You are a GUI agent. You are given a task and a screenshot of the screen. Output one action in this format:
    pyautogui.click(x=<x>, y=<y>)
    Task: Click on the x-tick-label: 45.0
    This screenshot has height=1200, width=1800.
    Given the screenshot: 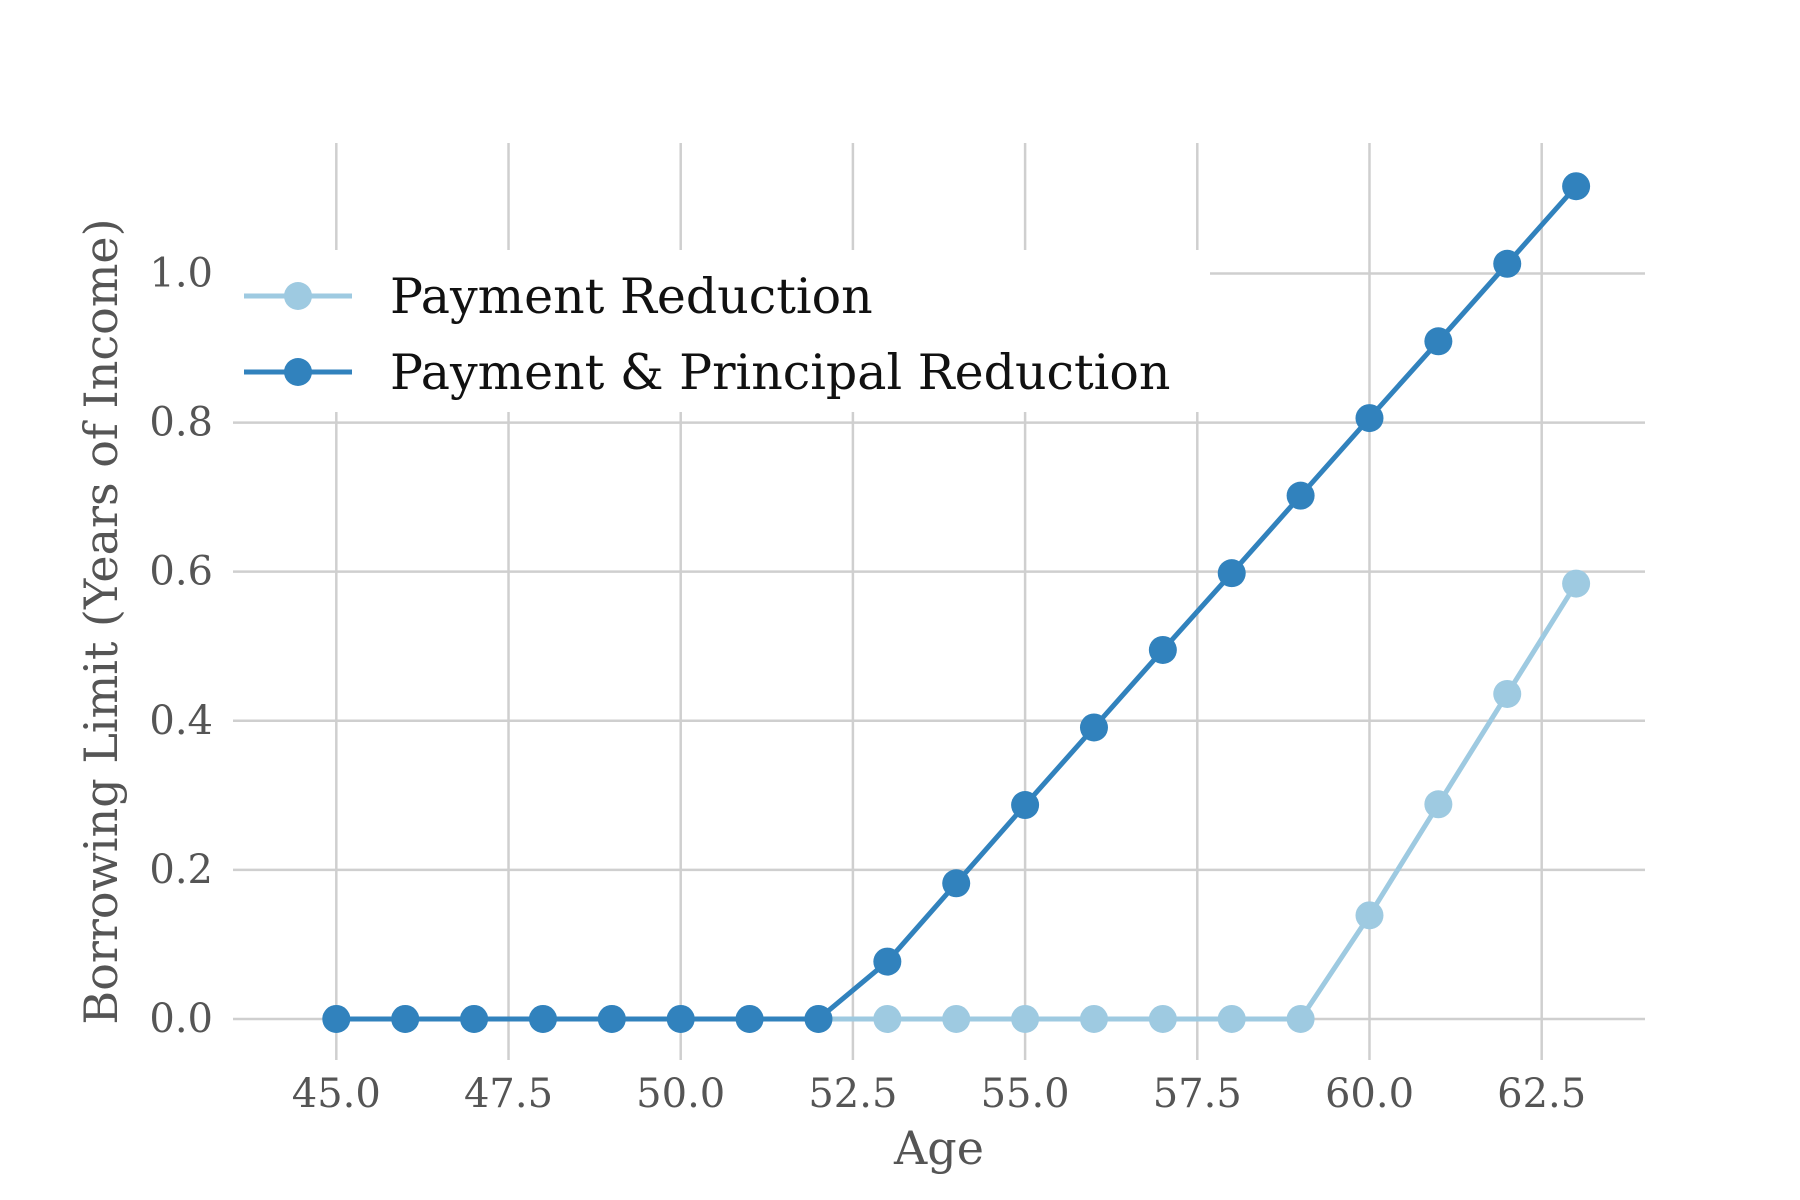 What is the action you would take?
    pyautogui.click(x=336, y=1094)
    